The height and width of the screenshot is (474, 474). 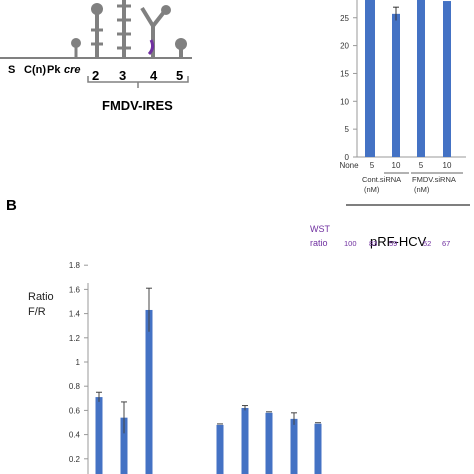 I want to click on sirna-target-mark, so click(x=151, y=47).